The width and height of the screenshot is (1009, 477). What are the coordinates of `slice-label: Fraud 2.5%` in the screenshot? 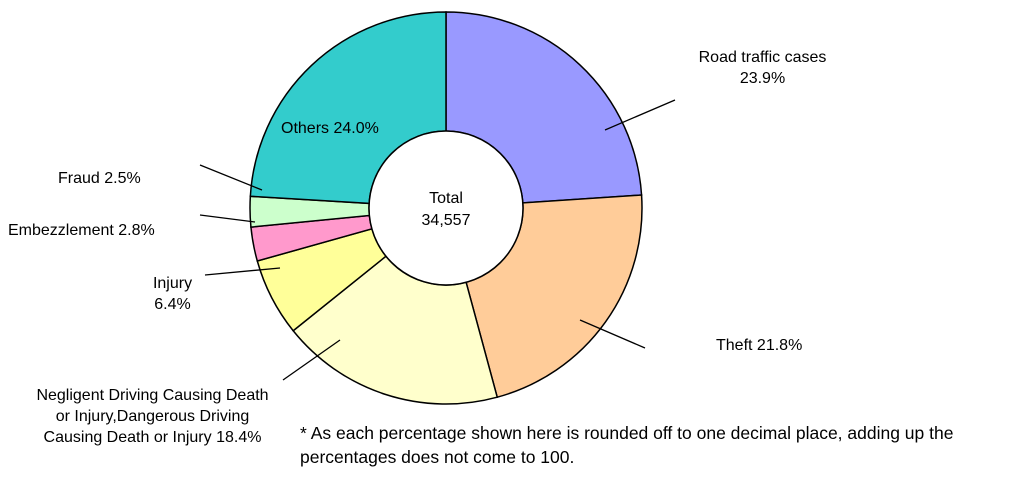 It's located at (118, 178).